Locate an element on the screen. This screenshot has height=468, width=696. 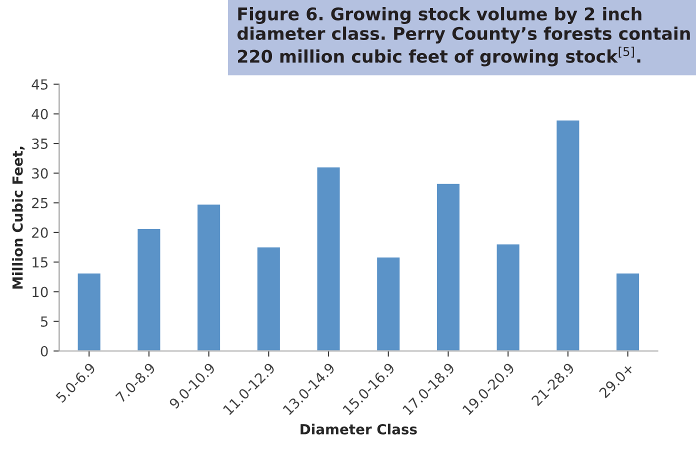
y-tick-label: 10 is located at coordinates (40, 292).